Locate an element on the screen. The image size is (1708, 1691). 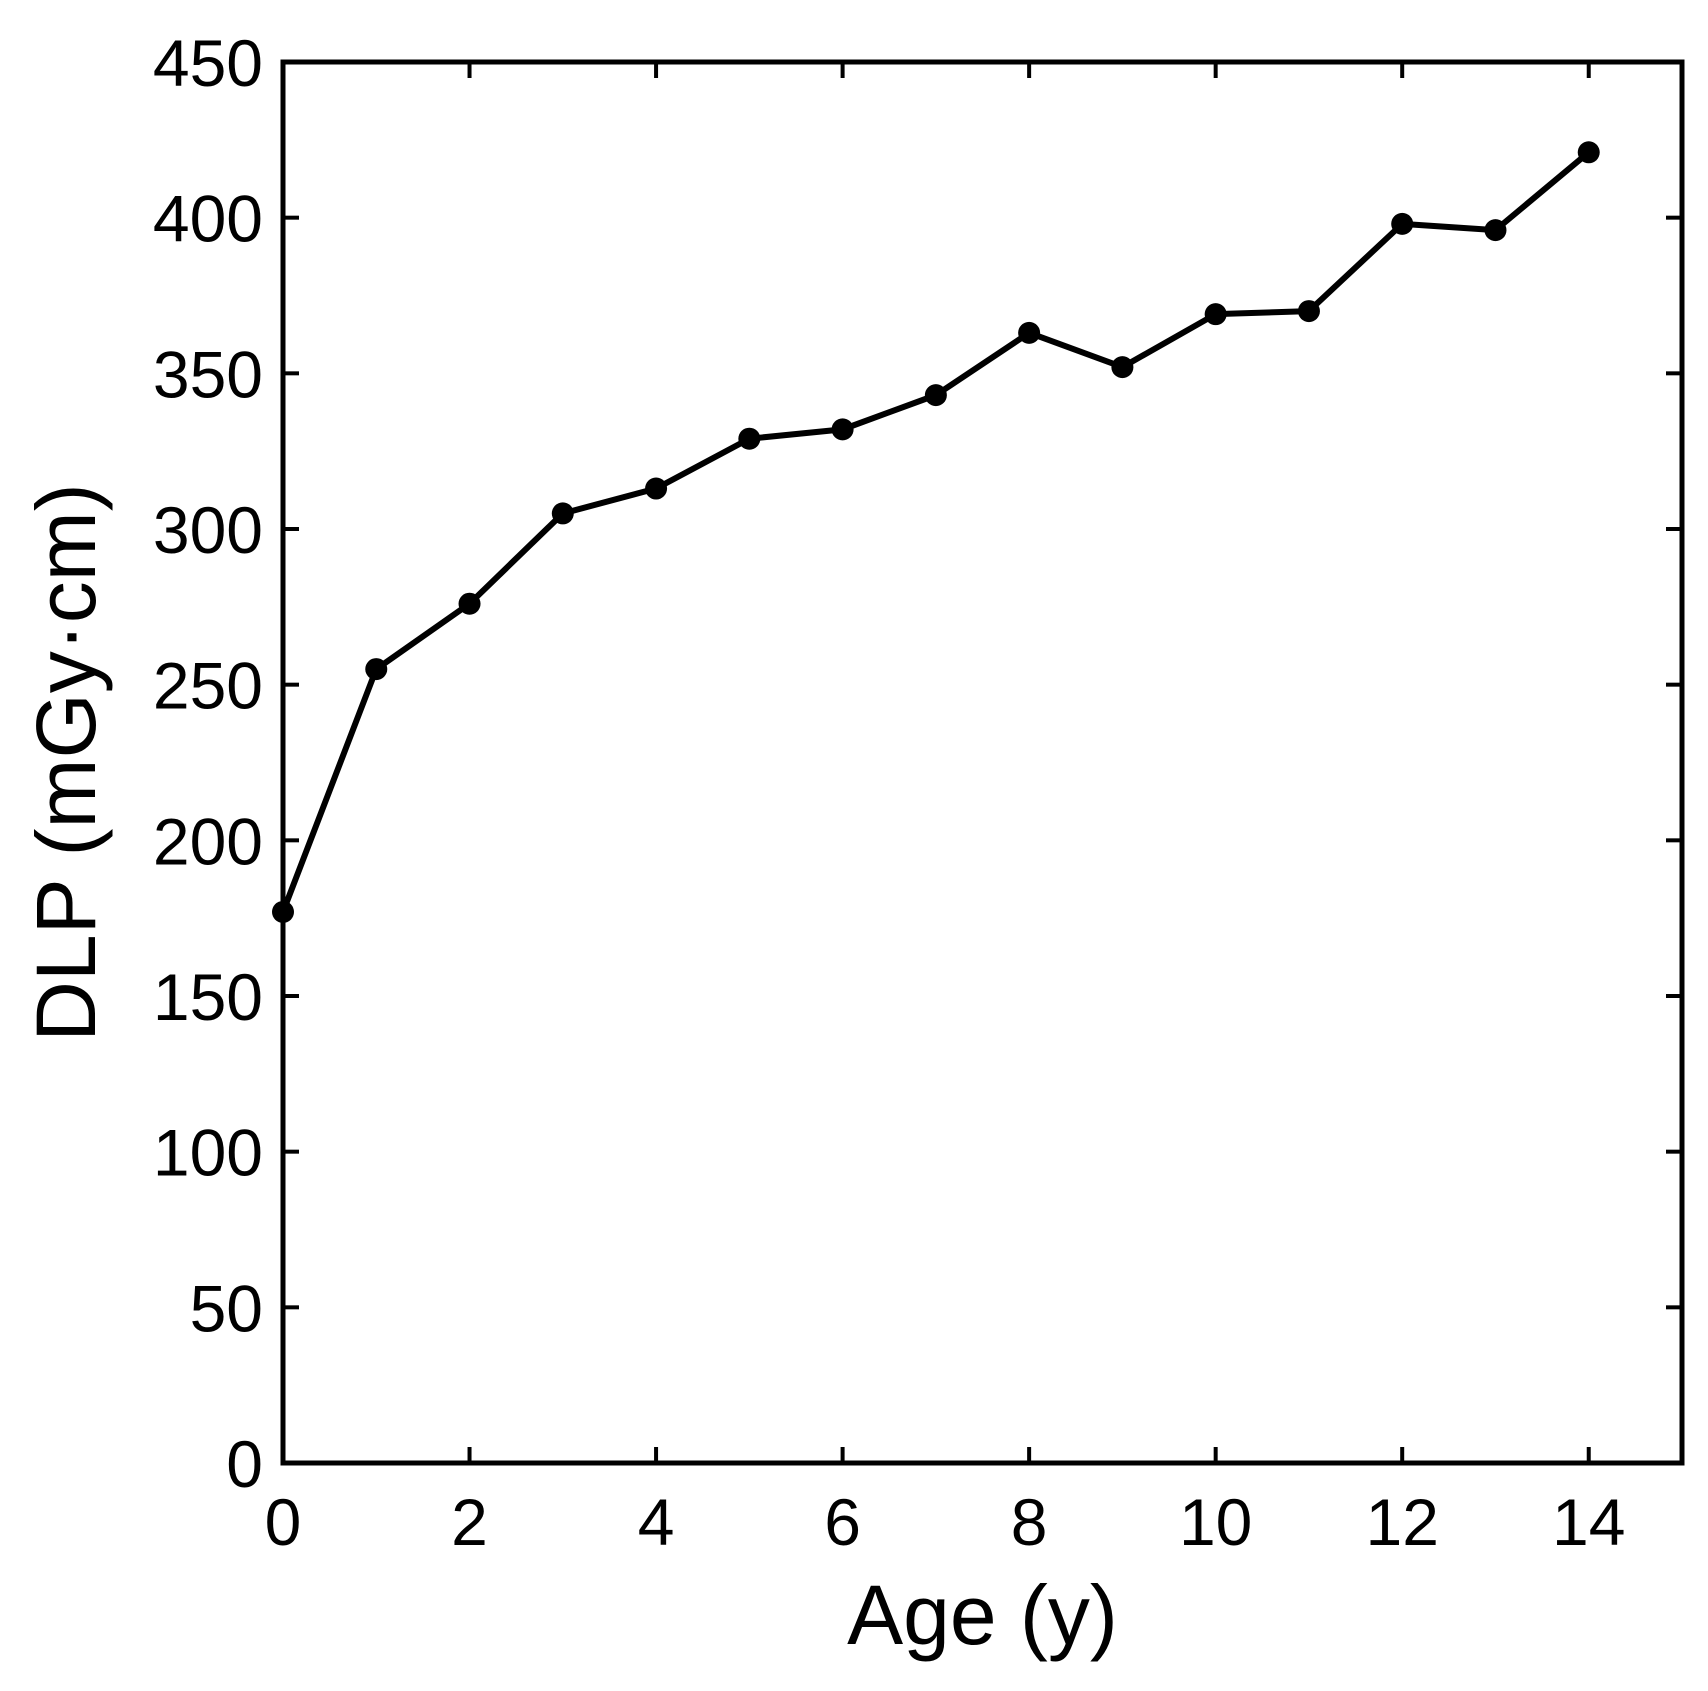
x-tick-label: 4 is located at coordinates (656, 1522).